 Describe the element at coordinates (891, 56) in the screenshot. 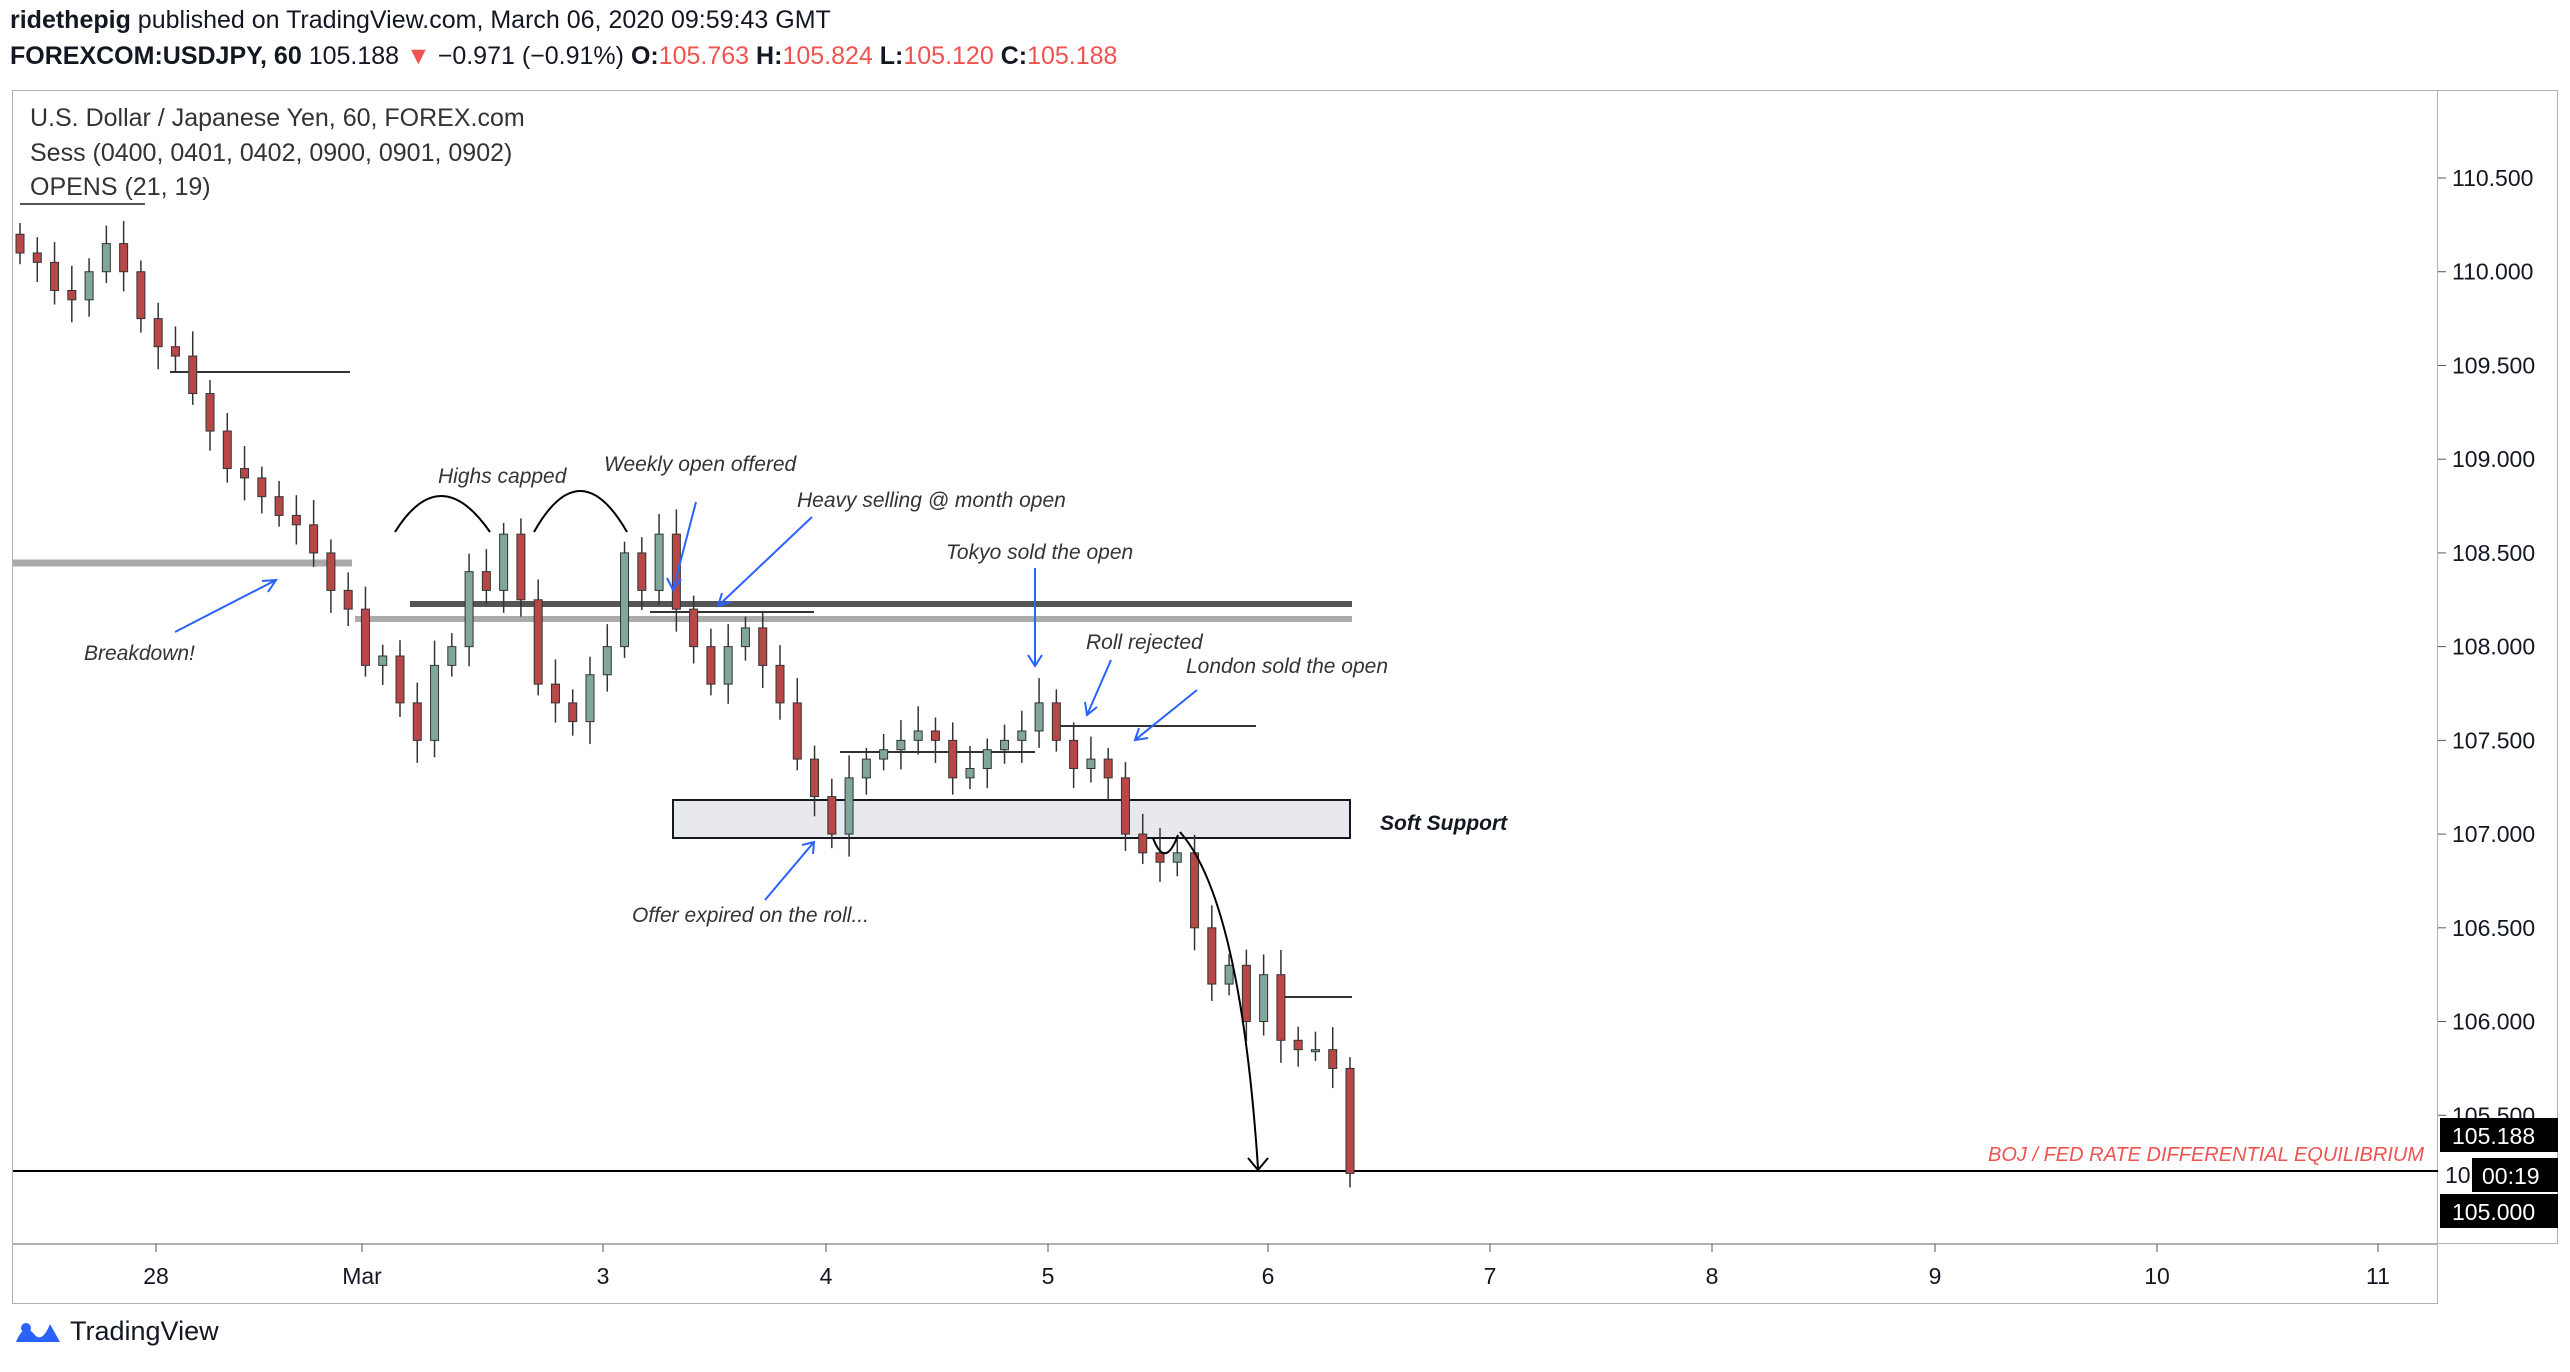

I see `low-label: L:` at that location.